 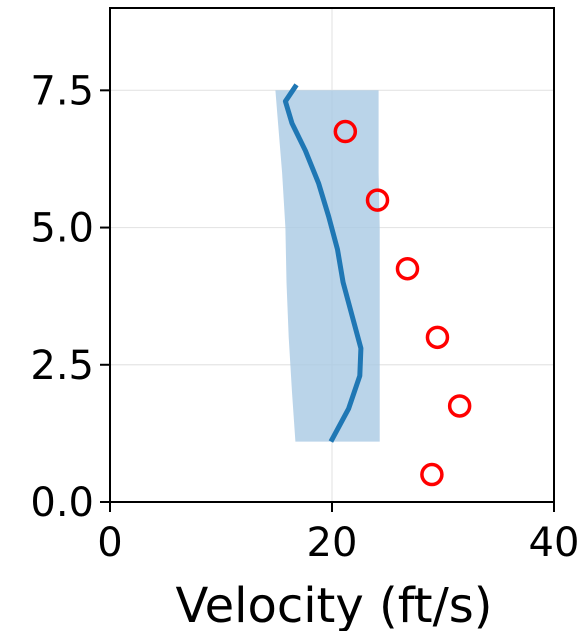 I want to click on band-series, so click(x=327, y=266).